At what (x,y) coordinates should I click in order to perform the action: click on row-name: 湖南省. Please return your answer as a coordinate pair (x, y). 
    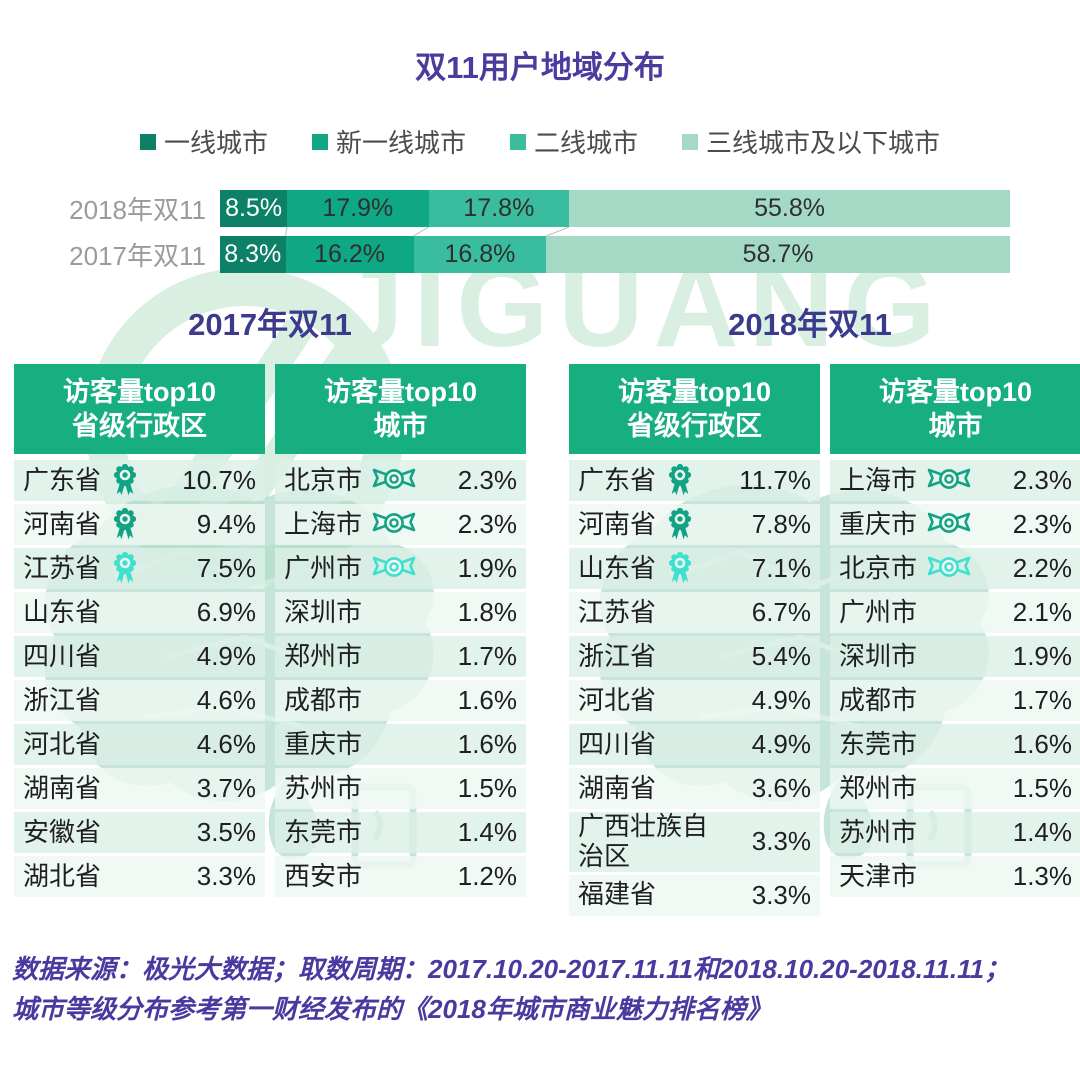
    Looking at the image, I should click on (617, 787).